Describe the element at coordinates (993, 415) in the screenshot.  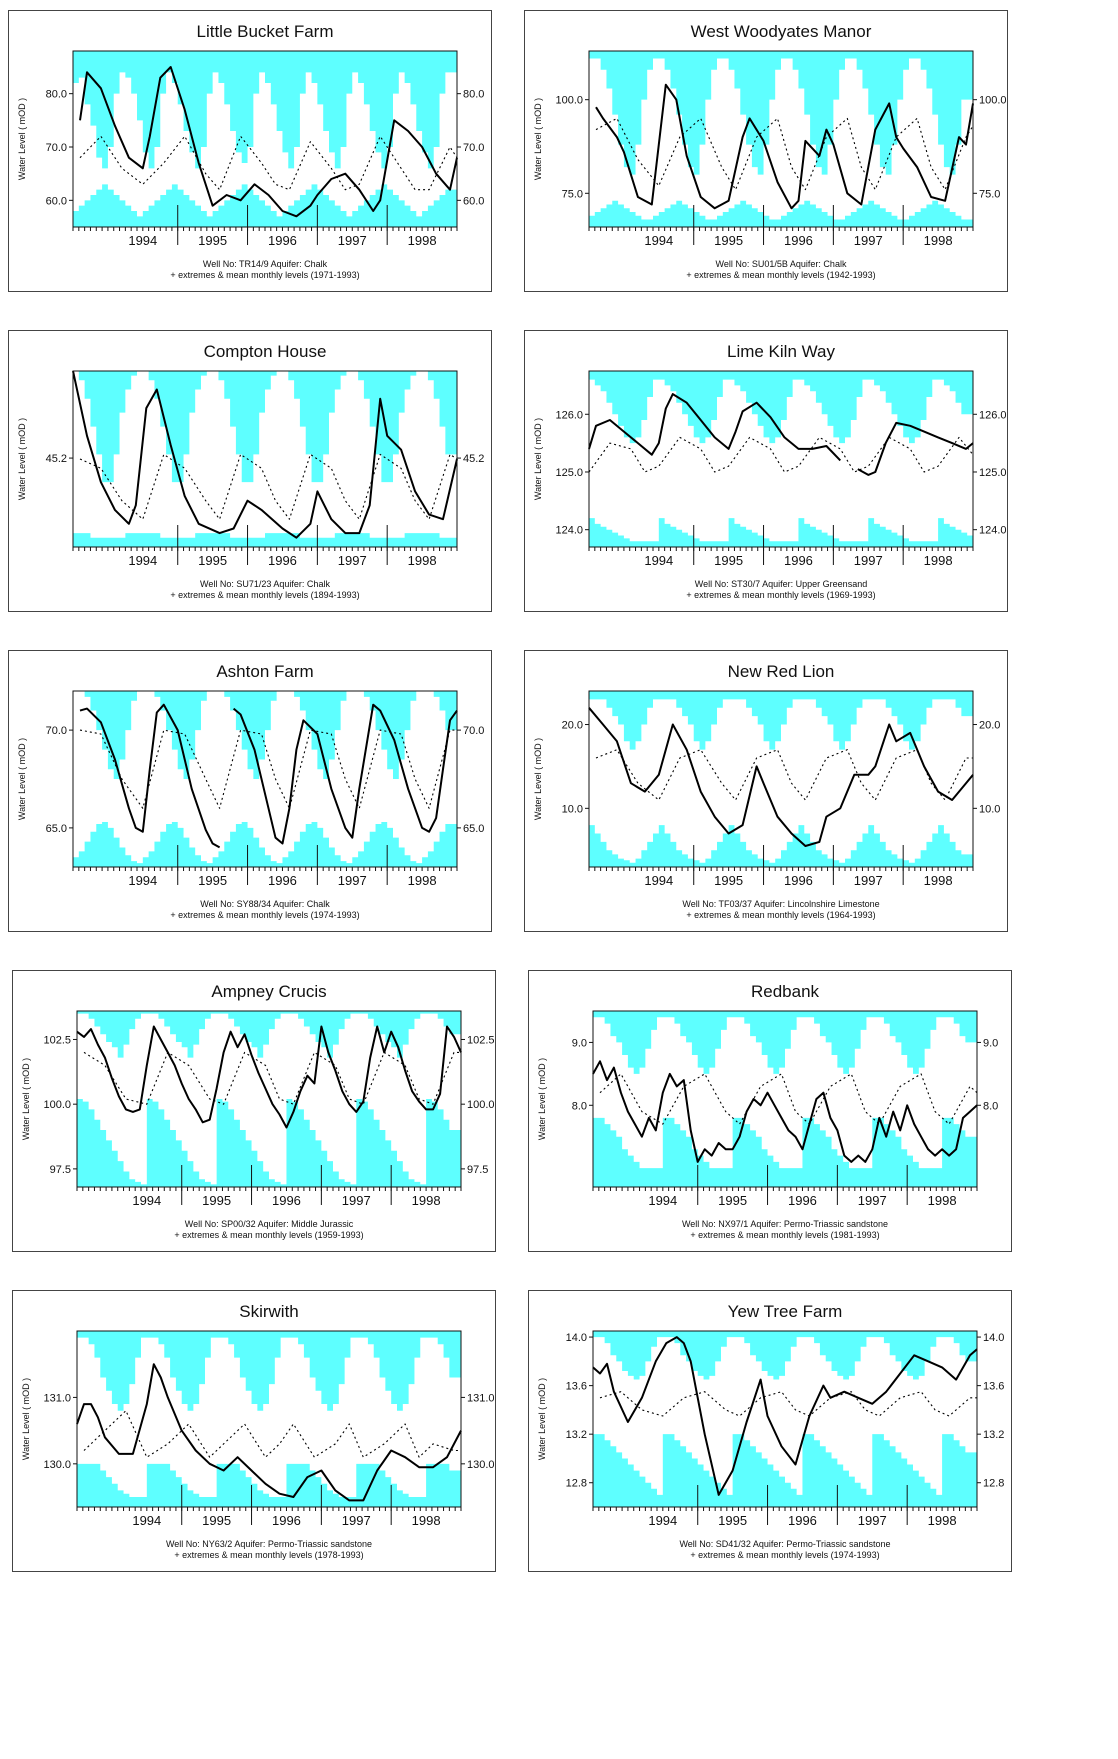
I see `y-tick-label-right: 126.0` at that location.